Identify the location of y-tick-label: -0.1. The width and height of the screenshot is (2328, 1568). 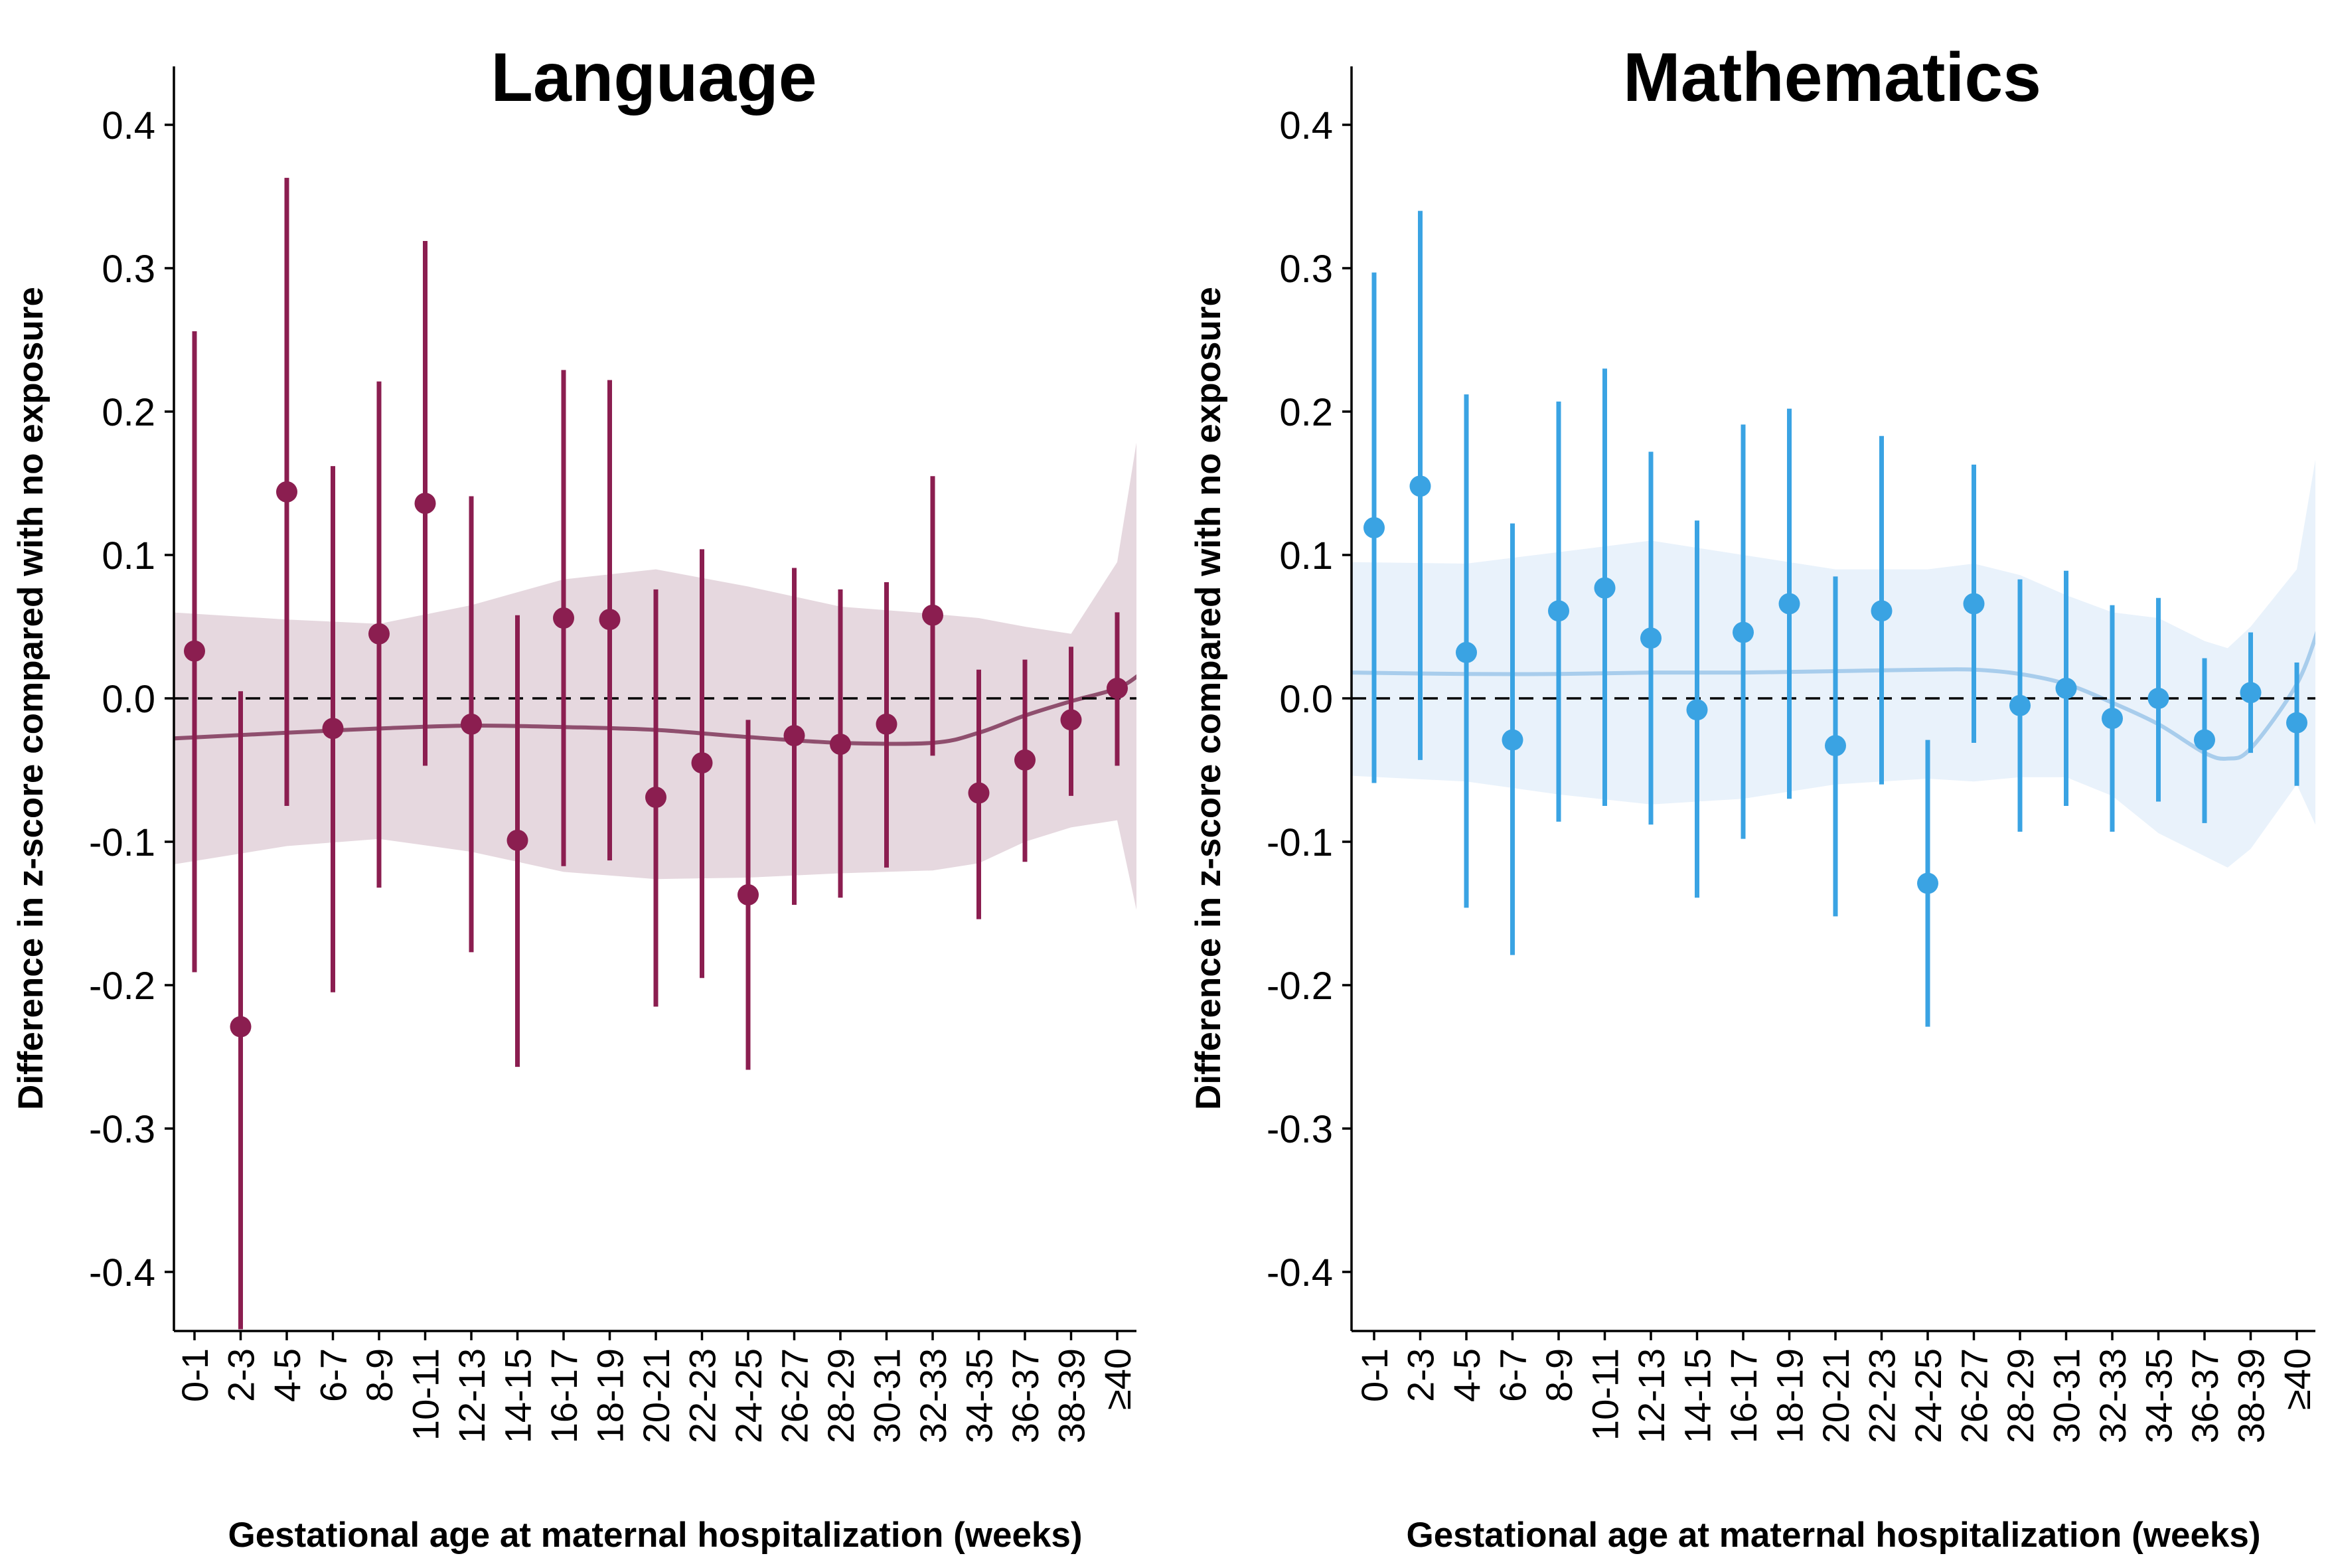
(1300, 843).